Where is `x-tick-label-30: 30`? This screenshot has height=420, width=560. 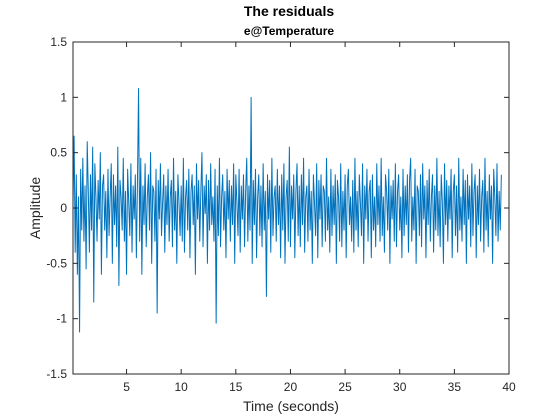 x-tick-label-30: 30 is located at coordinates (400, 387).